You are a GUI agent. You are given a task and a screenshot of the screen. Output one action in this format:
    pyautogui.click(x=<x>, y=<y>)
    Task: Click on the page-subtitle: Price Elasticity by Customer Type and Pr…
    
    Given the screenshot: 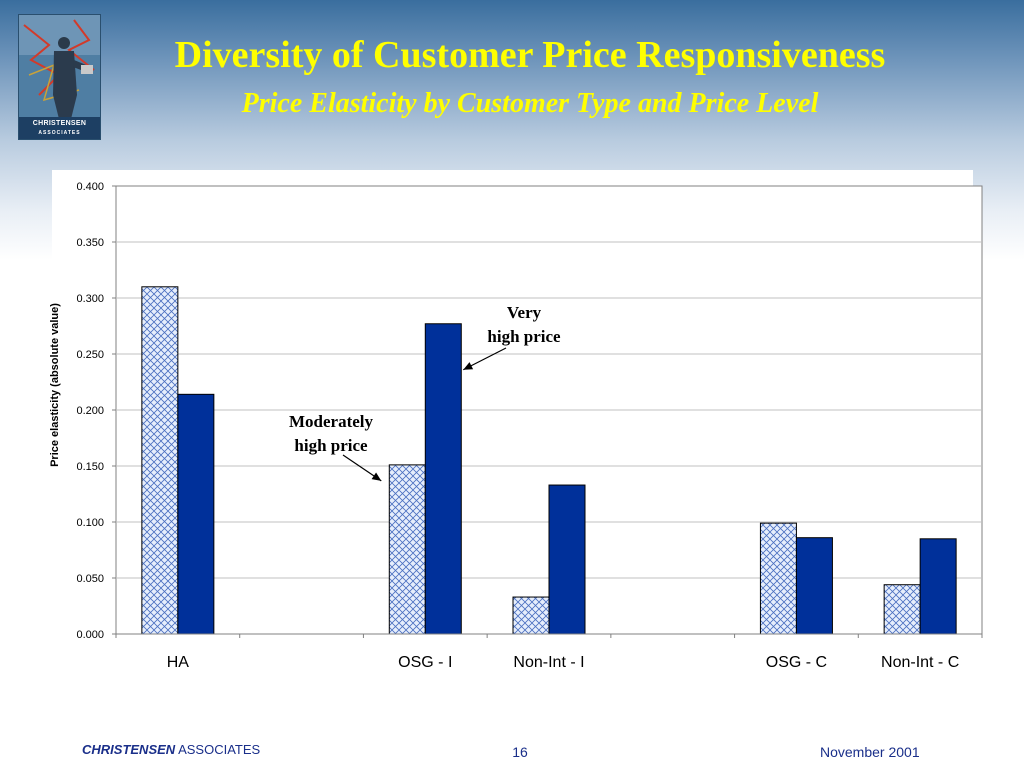 What is the action you would take?
    pyautogui.click(x=530, y=103)
    